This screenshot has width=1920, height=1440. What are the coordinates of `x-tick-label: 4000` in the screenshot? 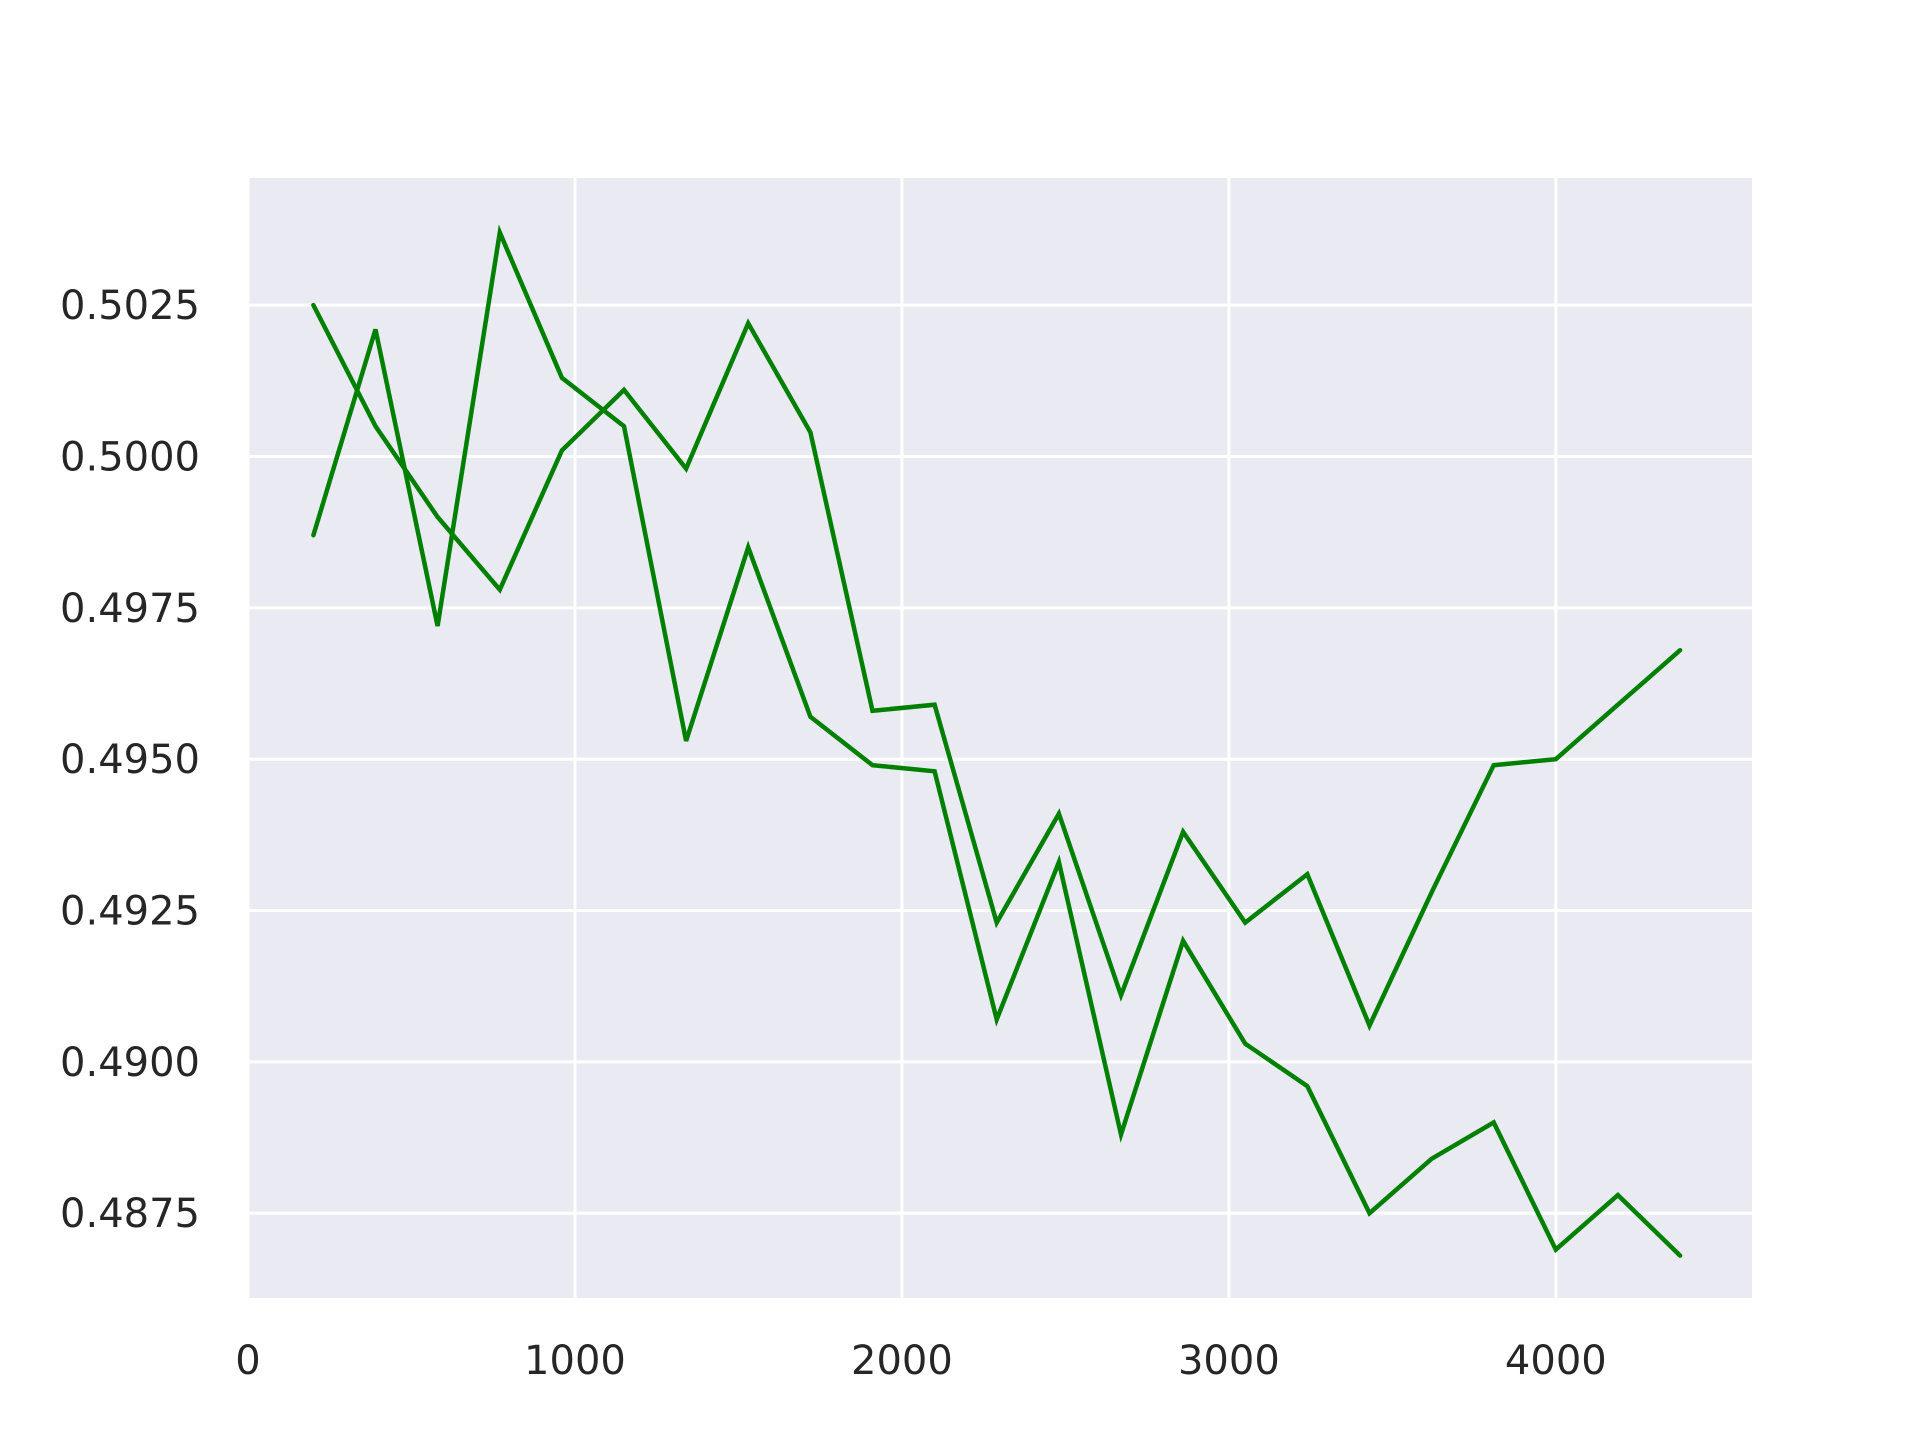 It's located at (1556, 1361).